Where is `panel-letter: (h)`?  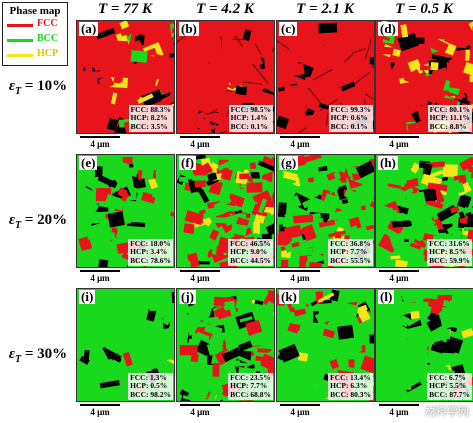 panel-letter: (h) is located at coordinates (388, 162).